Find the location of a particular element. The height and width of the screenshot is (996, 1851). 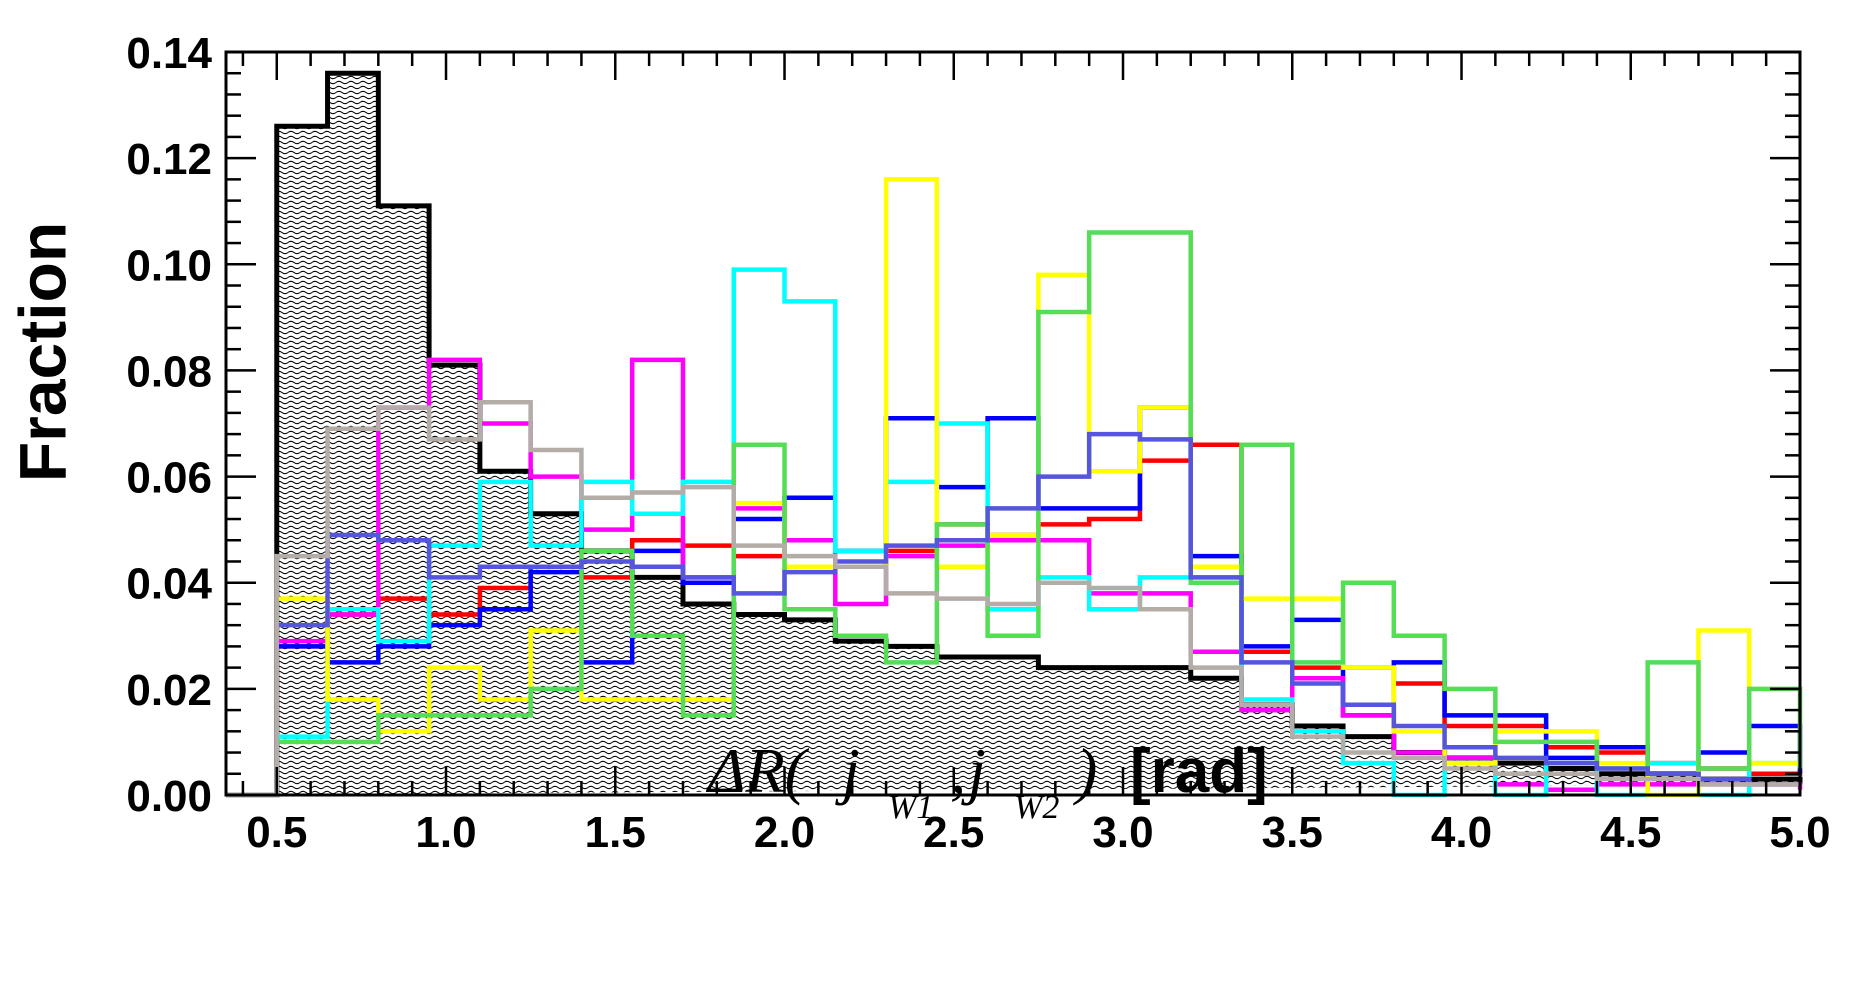

x-tick-label: 4.5 is located at coordinates (1630, 832).